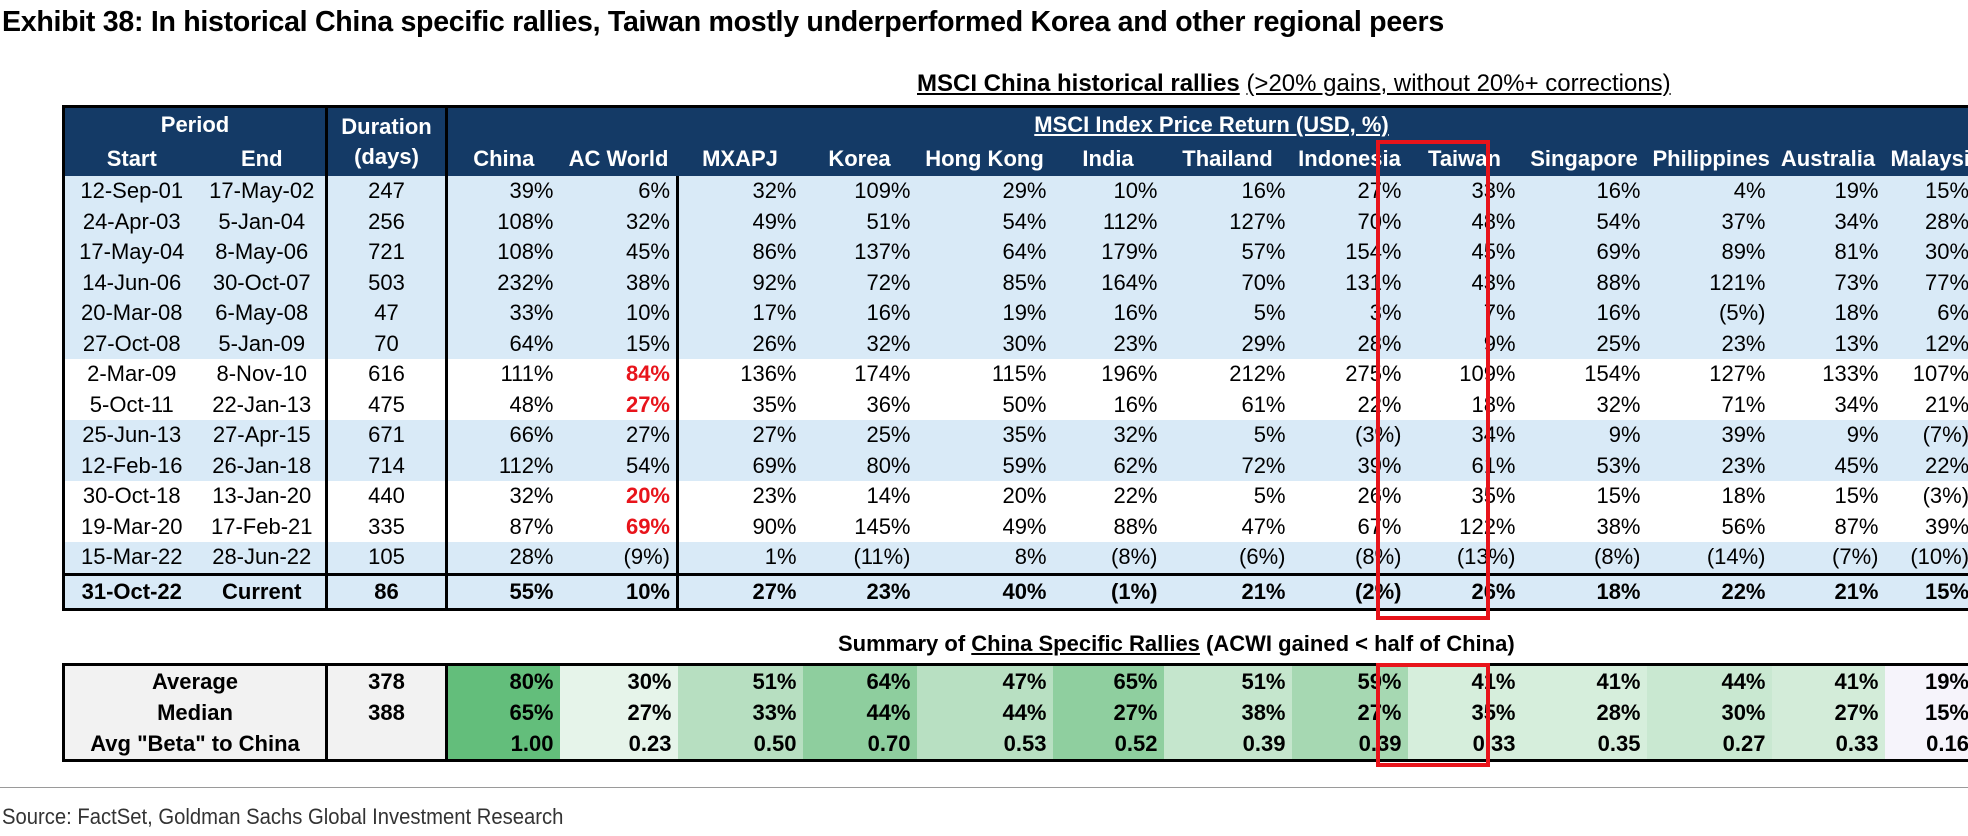 This screenshot has height=836, width=1968. Describe the element at coordinates (1584, 191) in the screenshot. I see `value-cell-singapore: 16%` at that location.